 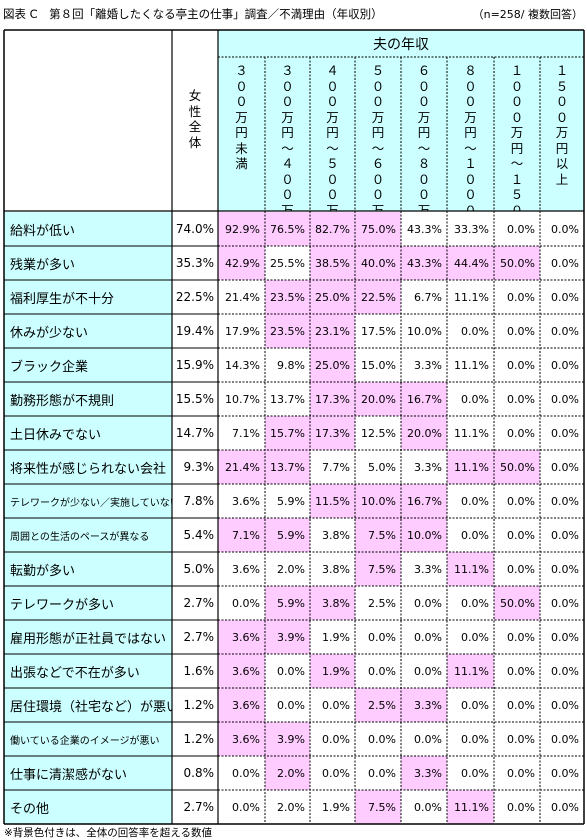 I want to click on income-group-header: 夫の年収, so click(x=401, y=43).